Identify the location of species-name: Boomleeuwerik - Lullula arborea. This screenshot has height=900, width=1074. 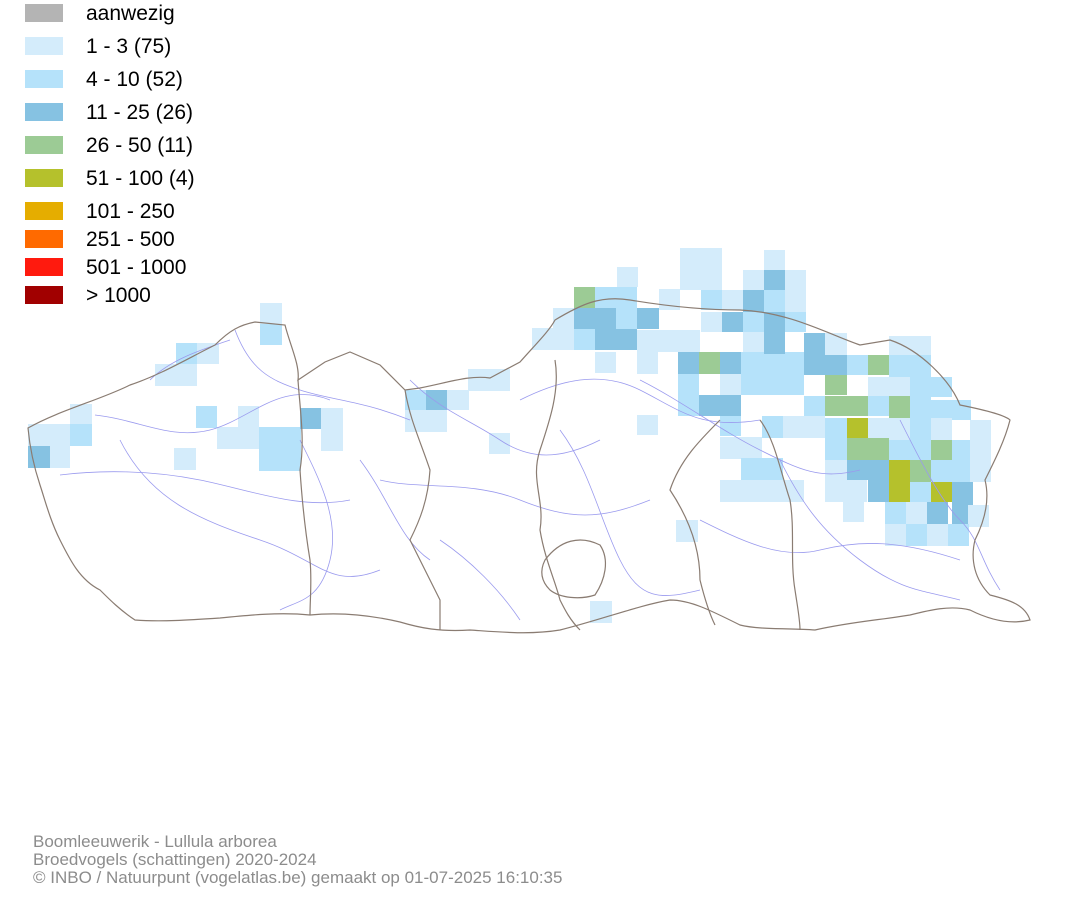
(155, 841).